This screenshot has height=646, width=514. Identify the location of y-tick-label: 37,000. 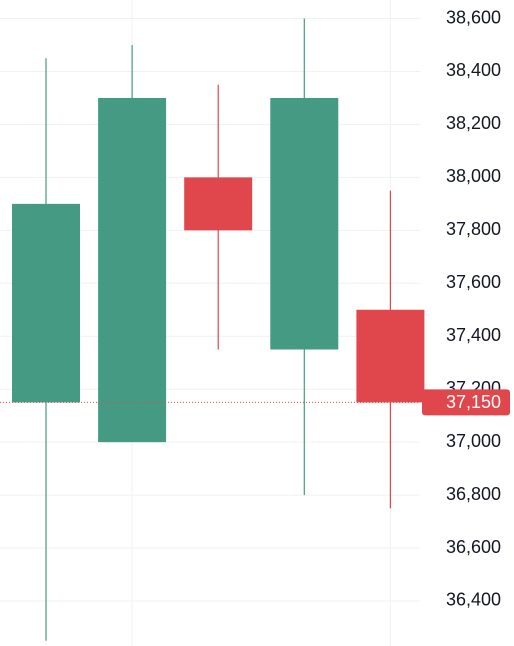
(473, 441).